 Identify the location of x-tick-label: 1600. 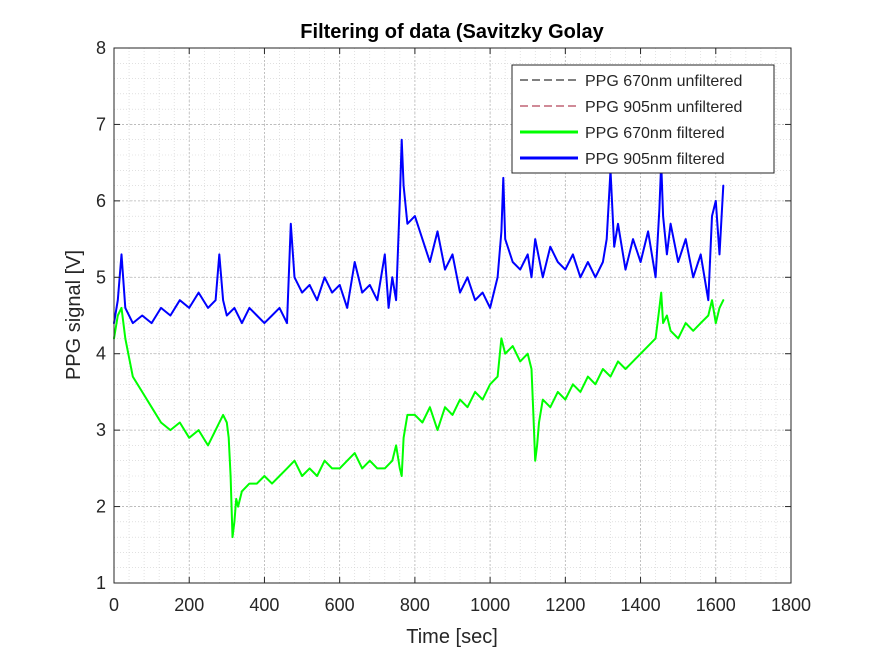
(716, 605).